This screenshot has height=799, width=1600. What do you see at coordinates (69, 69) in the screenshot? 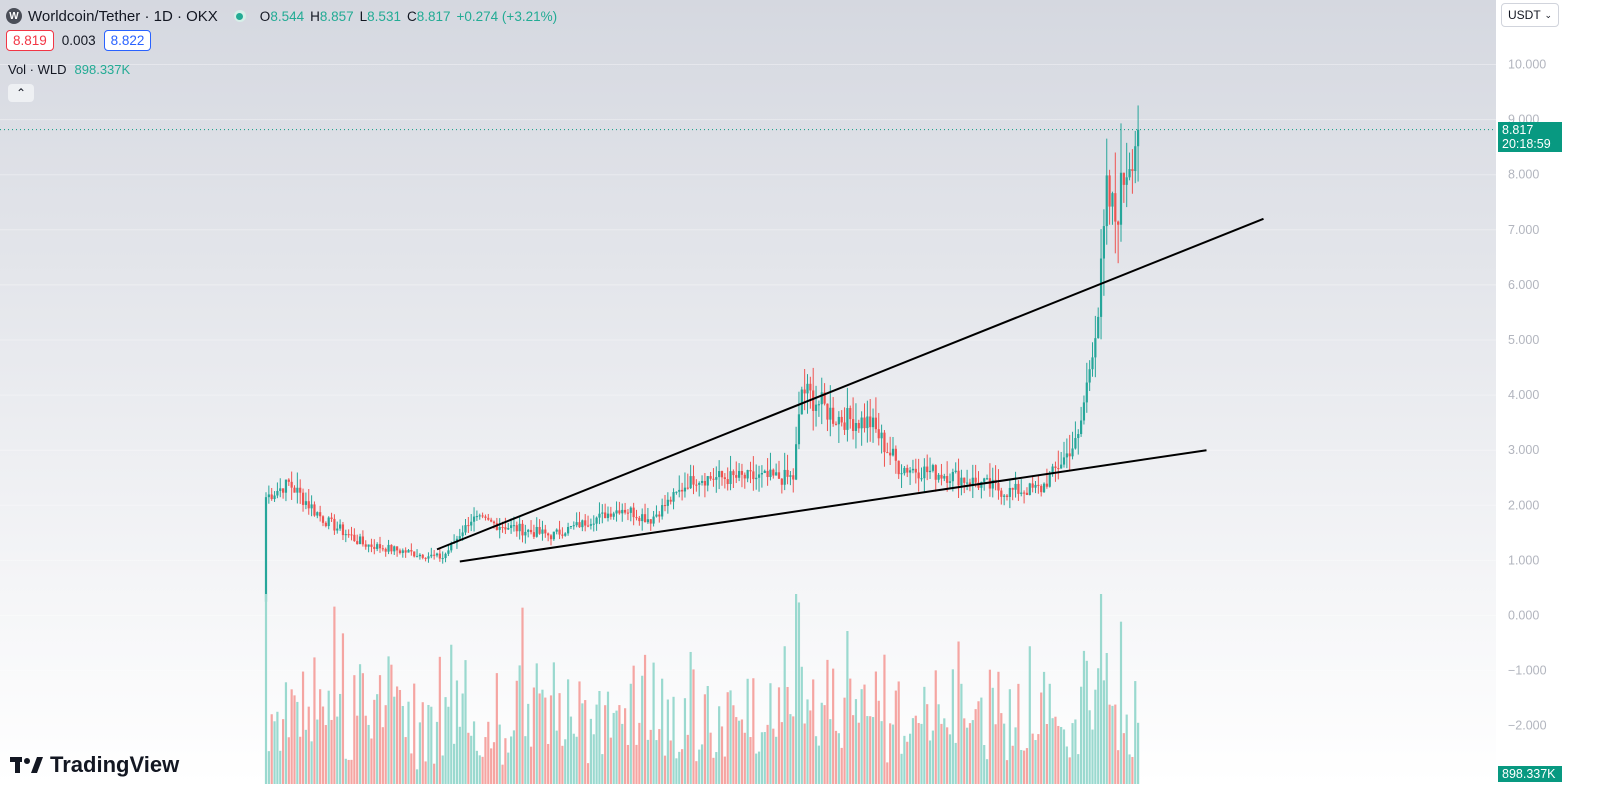
I see `volume-legend: Vol · WLD 898.337K` at bounding box center [69, 69].